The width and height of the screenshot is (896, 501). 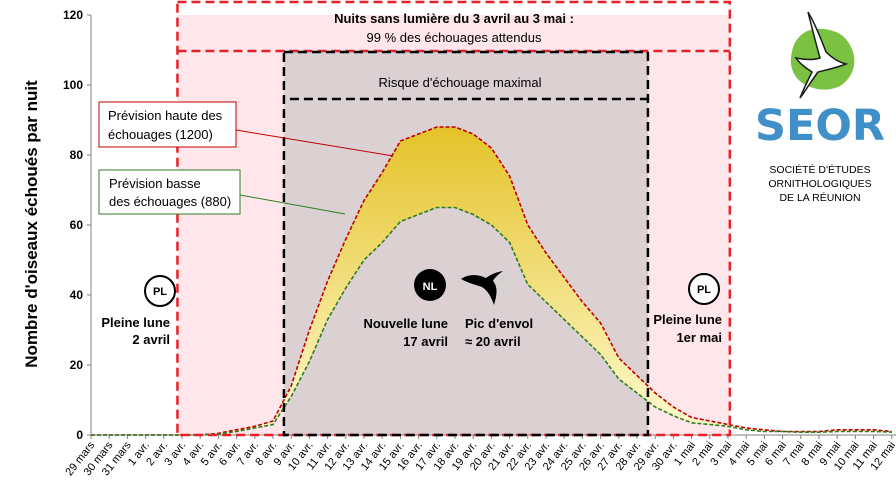 I want to click on new-moon-symbol: NL, so click(x=430, y=287).